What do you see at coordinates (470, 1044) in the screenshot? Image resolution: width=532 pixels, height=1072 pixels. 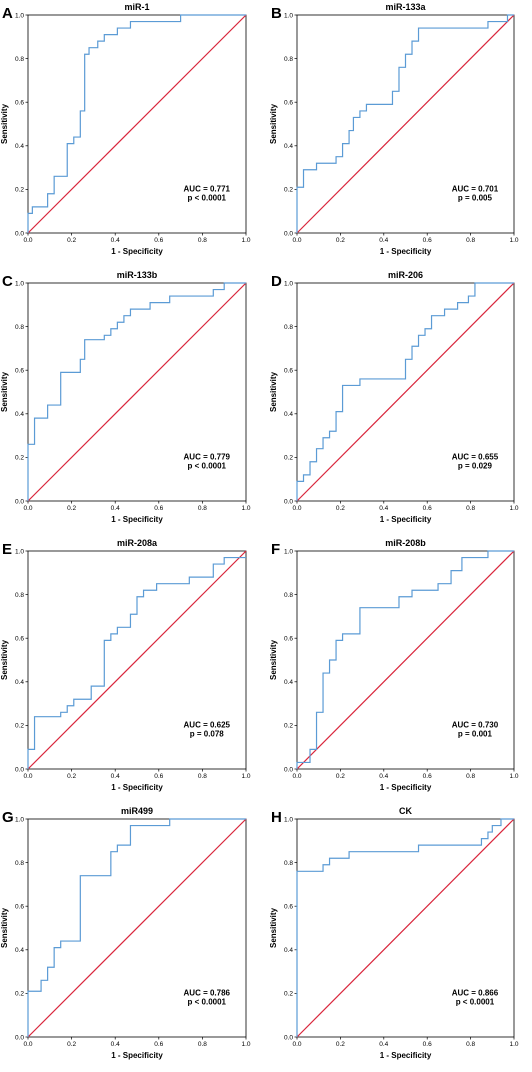 I see `x-tick-label-h: 0.8` at bounding box center [470, 1044].